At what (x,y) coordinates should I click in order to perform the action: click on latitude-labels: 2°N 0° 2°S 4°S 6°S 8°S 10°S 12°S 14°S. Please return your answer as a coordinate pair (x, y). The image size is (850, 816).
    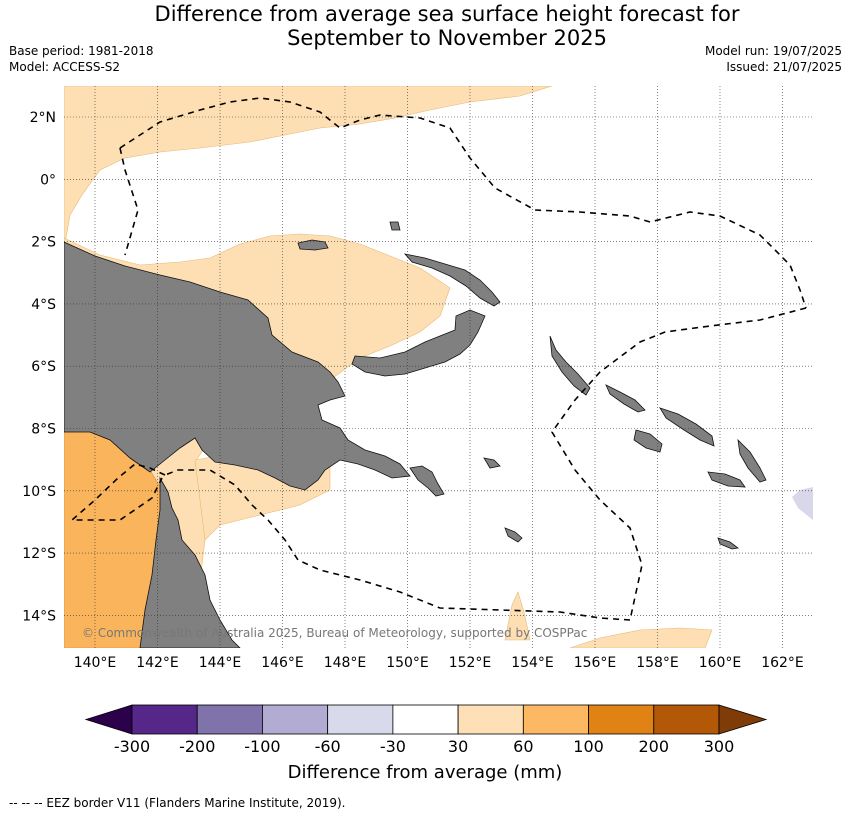
    Looking at the image, I should click on (39, 367).